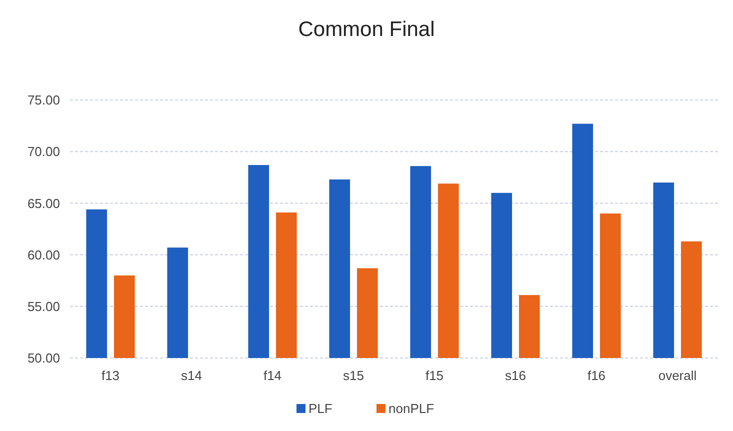 The image size is (733, 431). What do you see at coordinates (43, 203) in the screenshot?
I see `y-tick-label: 65.00` at bounding box center [43, 203].